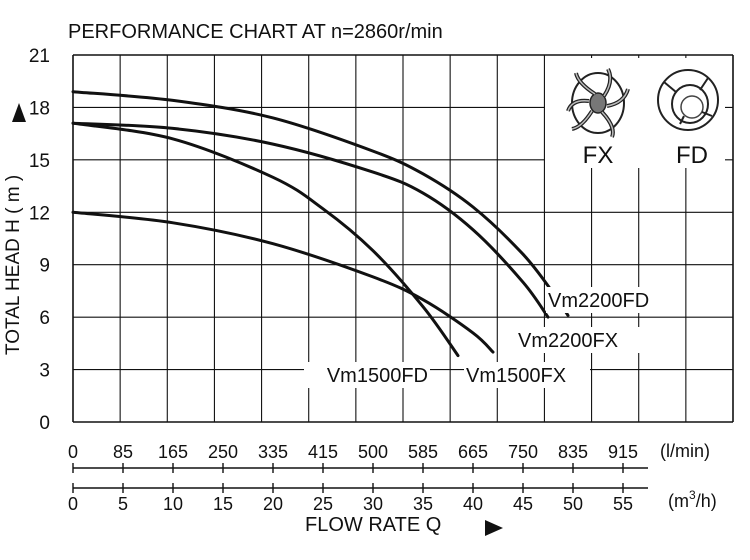  I want to click on x-tick-label-lmin: 665, so click(473, 452).